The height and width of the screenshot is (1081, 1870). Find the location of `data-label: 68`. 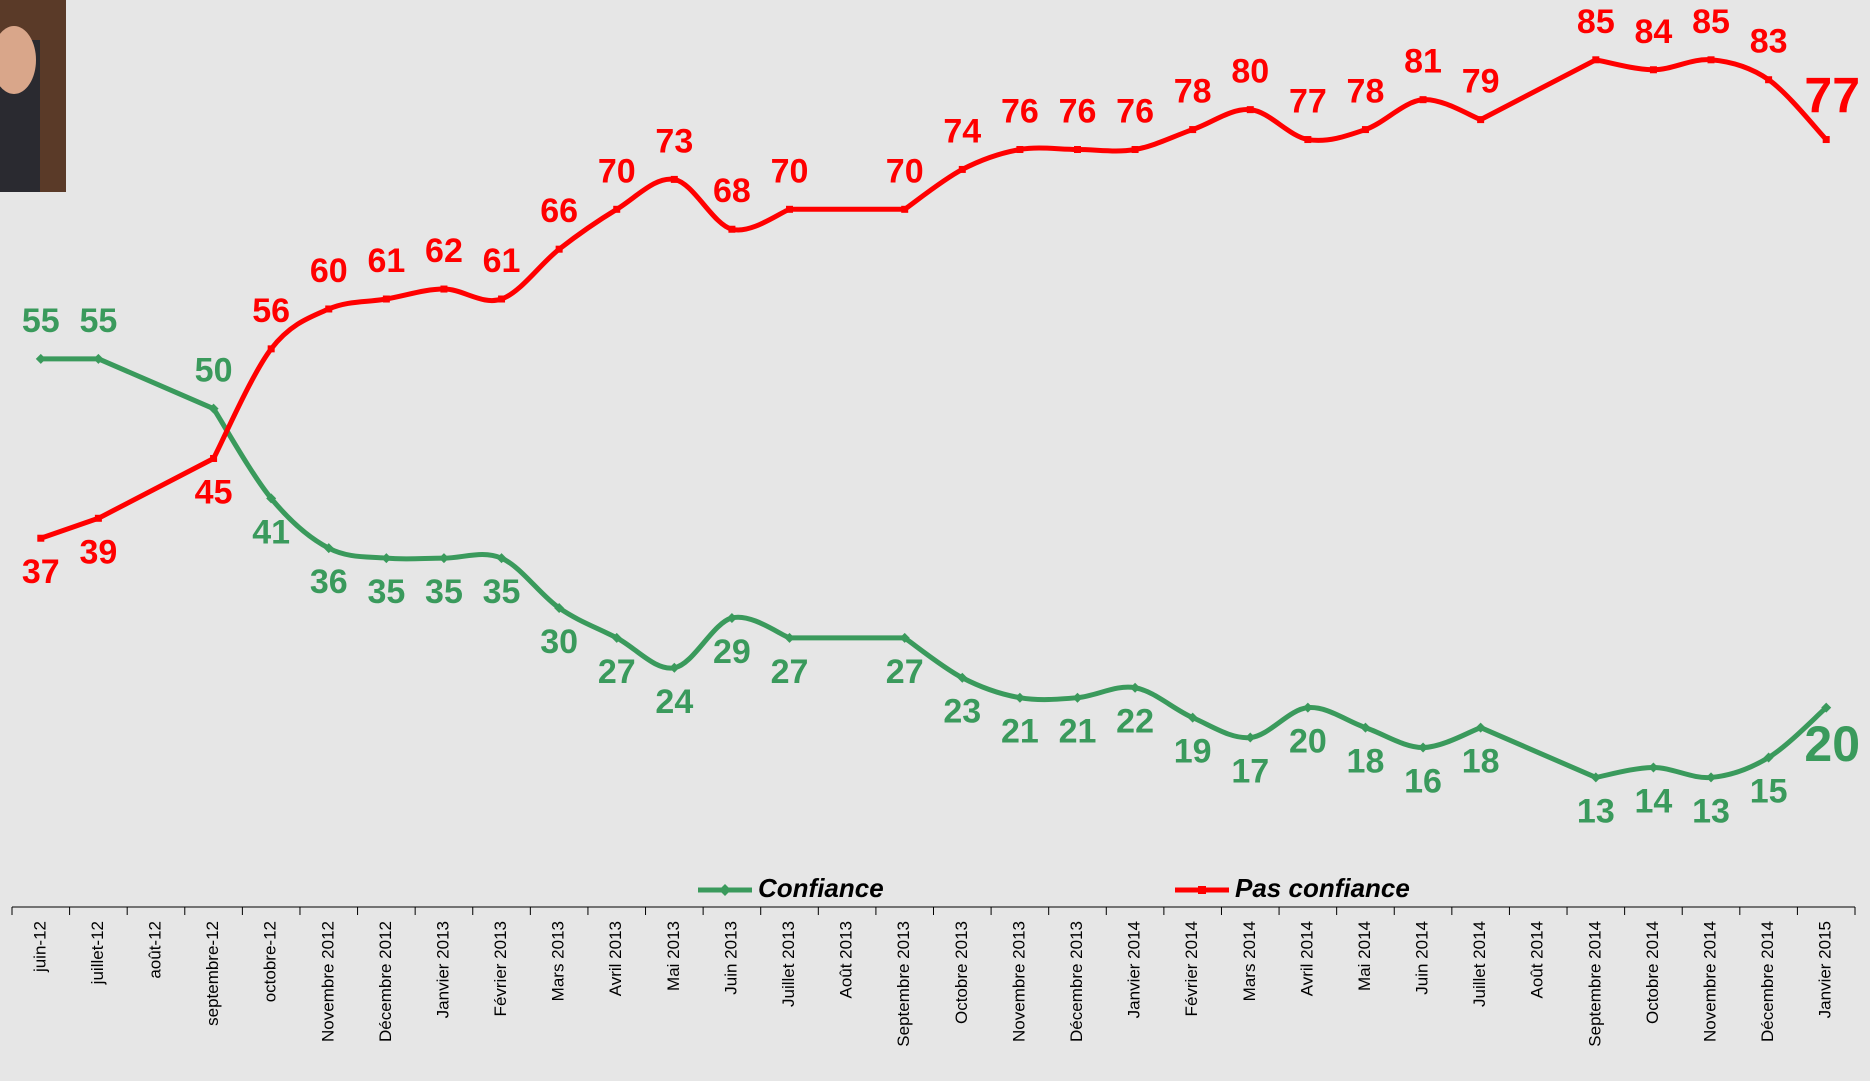

data-label: 68 is located at coordinates (732, 191).